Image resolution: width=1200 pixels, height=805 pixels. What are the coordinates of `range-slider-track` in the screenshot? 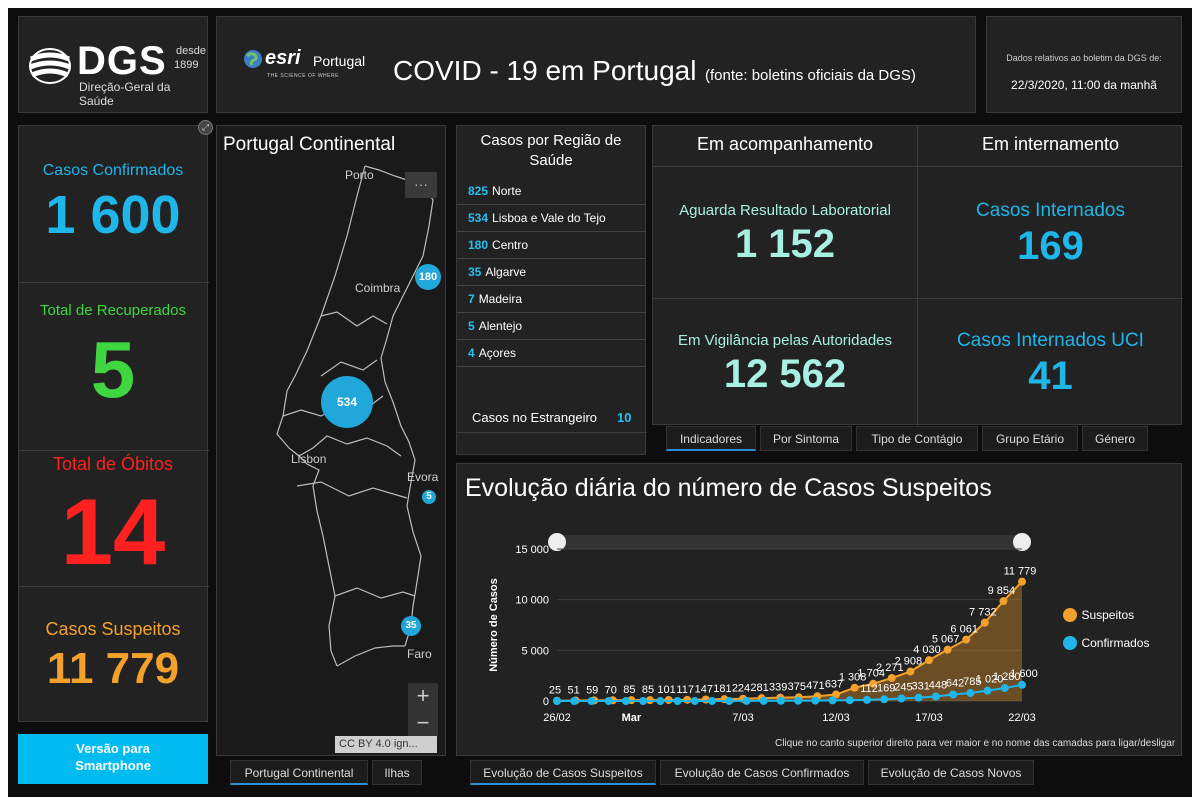 It's located at (789, 542).